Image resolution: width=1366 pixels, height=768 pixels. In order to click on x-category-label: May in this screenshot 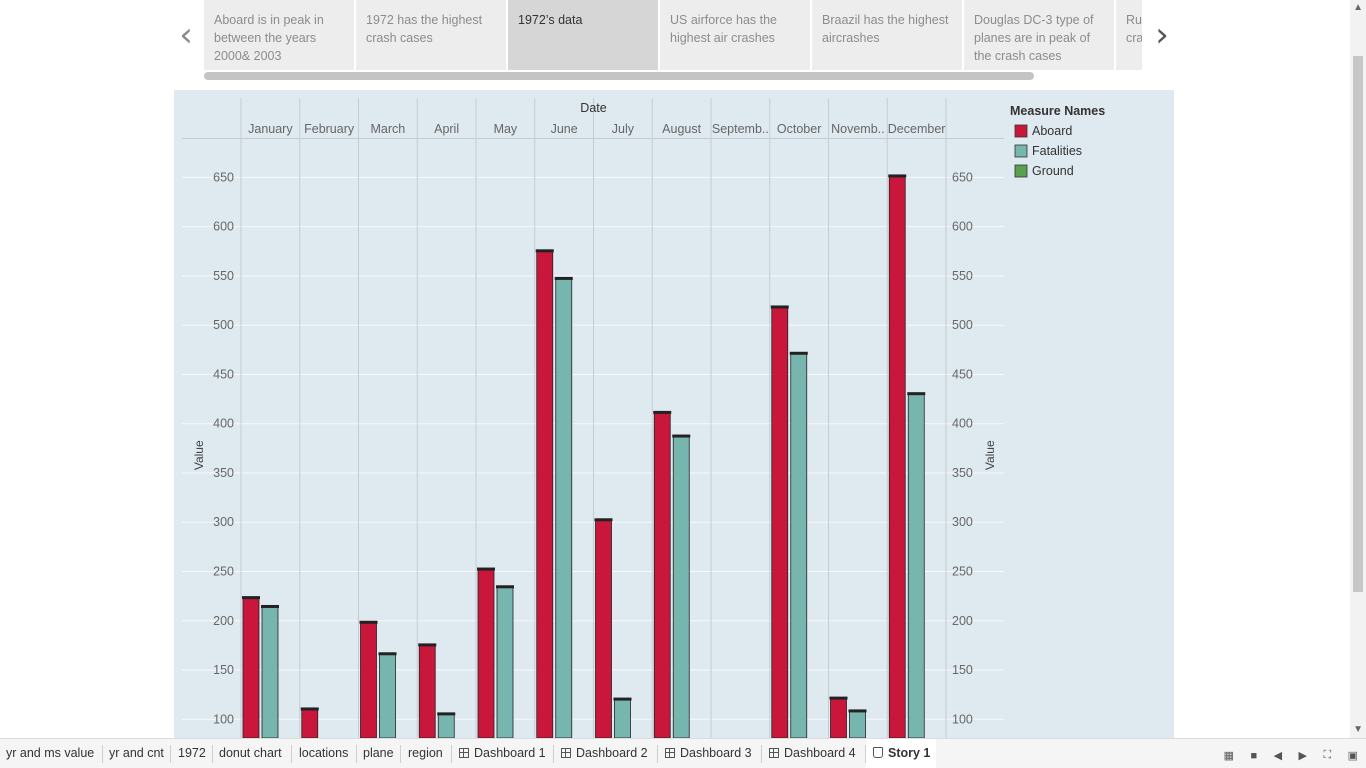, I will do `click(506, 129)`.